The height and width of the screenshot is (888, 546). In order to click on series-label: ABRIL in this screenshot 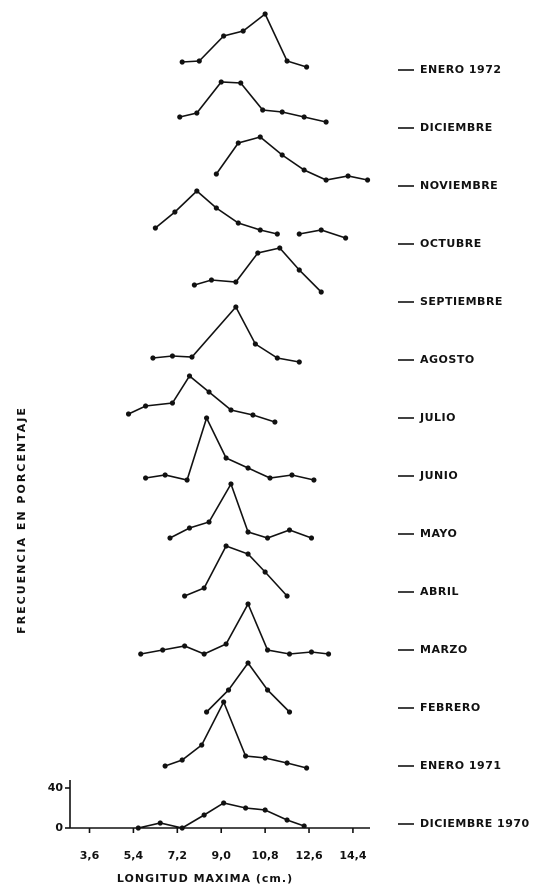, I will do `click(439, 591)`.